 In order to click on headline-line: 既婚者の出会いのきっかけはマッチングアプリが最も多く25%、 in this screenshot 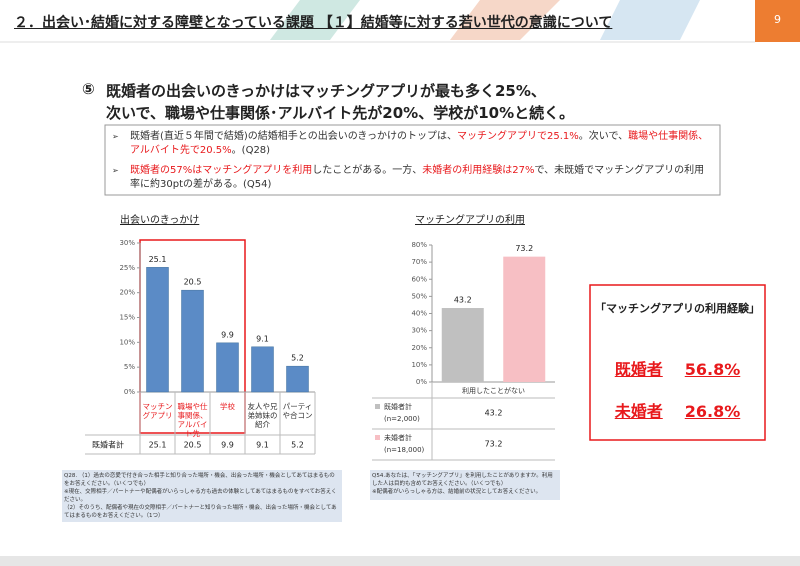, I will do `click(326, 91)`.